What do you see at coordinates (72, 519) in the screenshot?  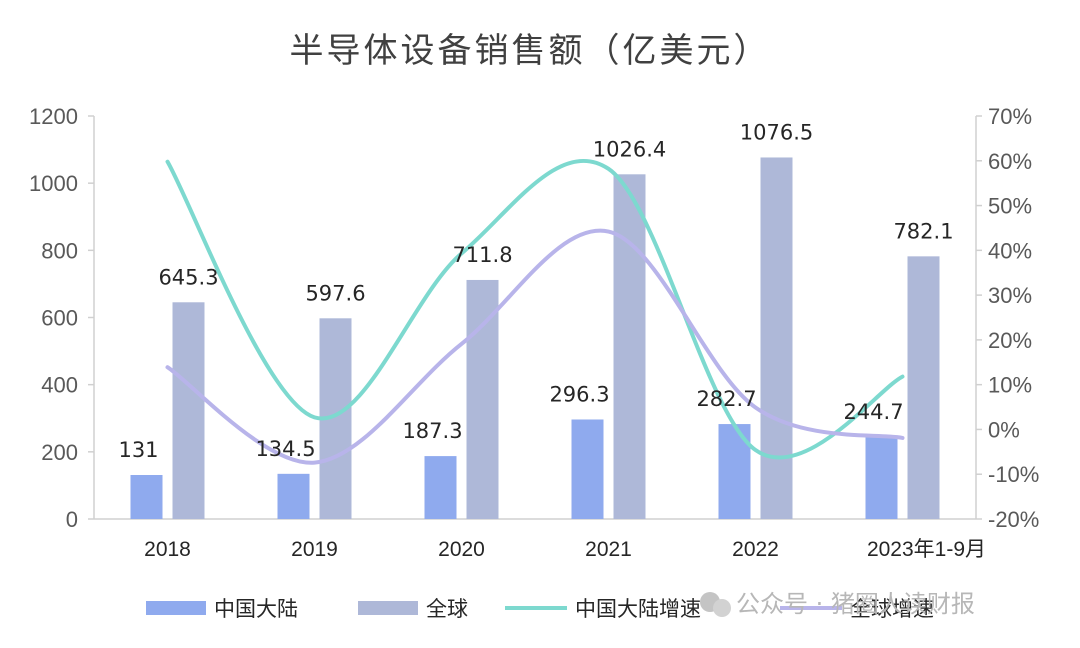 I see `left-tick-label: 0` at bounding box center [72, 519].